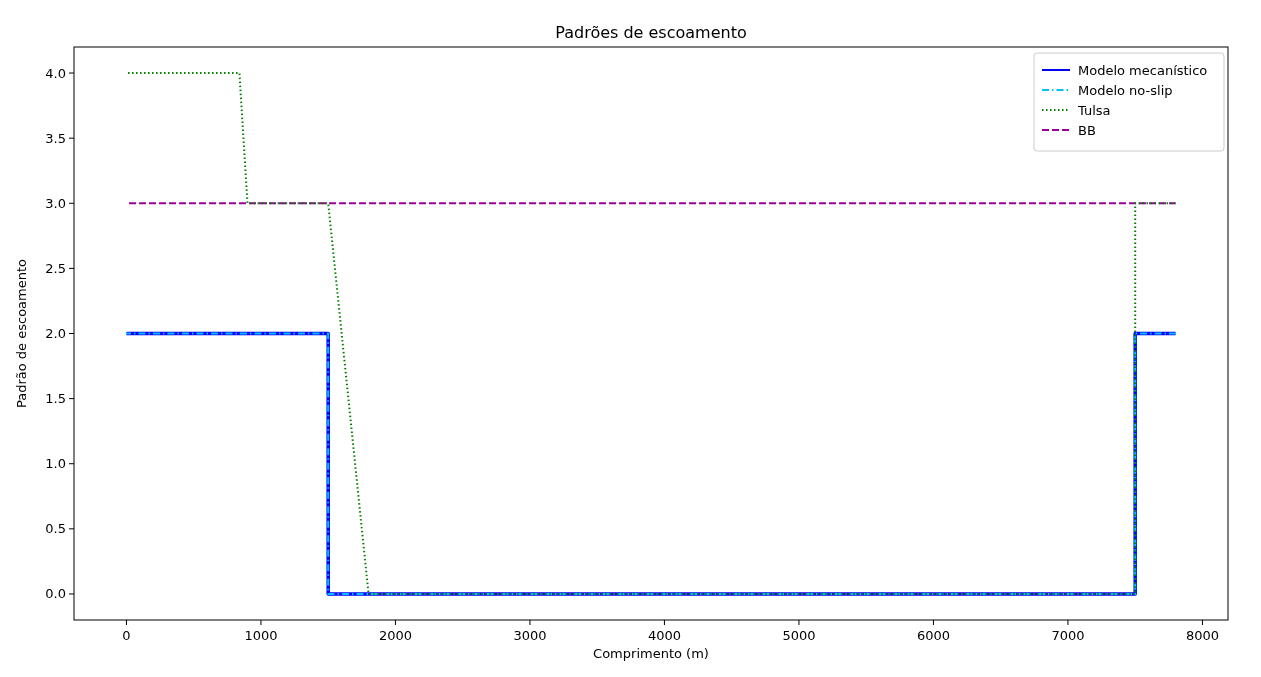 This screenshot has width=1261, height=677. What do you see at coordinates (55, 73) in the screenshot?
I see `y-tick-label: 4.0` at bounding box center [55, 73].